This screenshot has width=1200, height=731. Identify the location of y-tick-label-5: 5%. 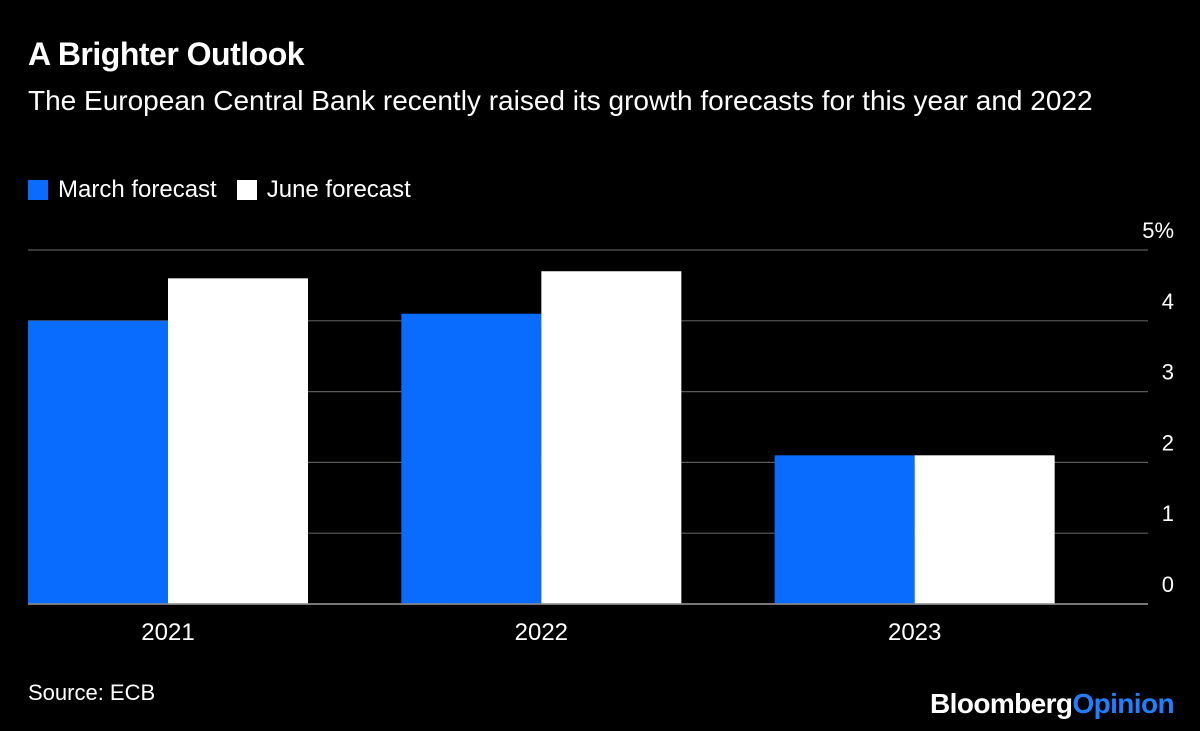
(1158, 230).